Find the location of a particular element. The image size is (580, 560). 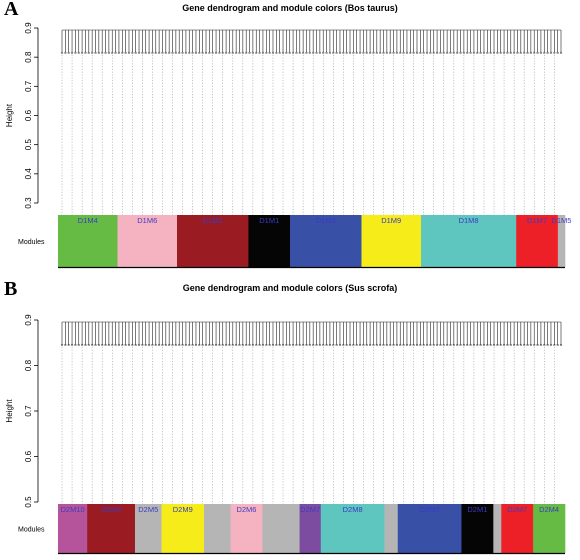

module-label: D1M7 is located at coordinates (537, 220).